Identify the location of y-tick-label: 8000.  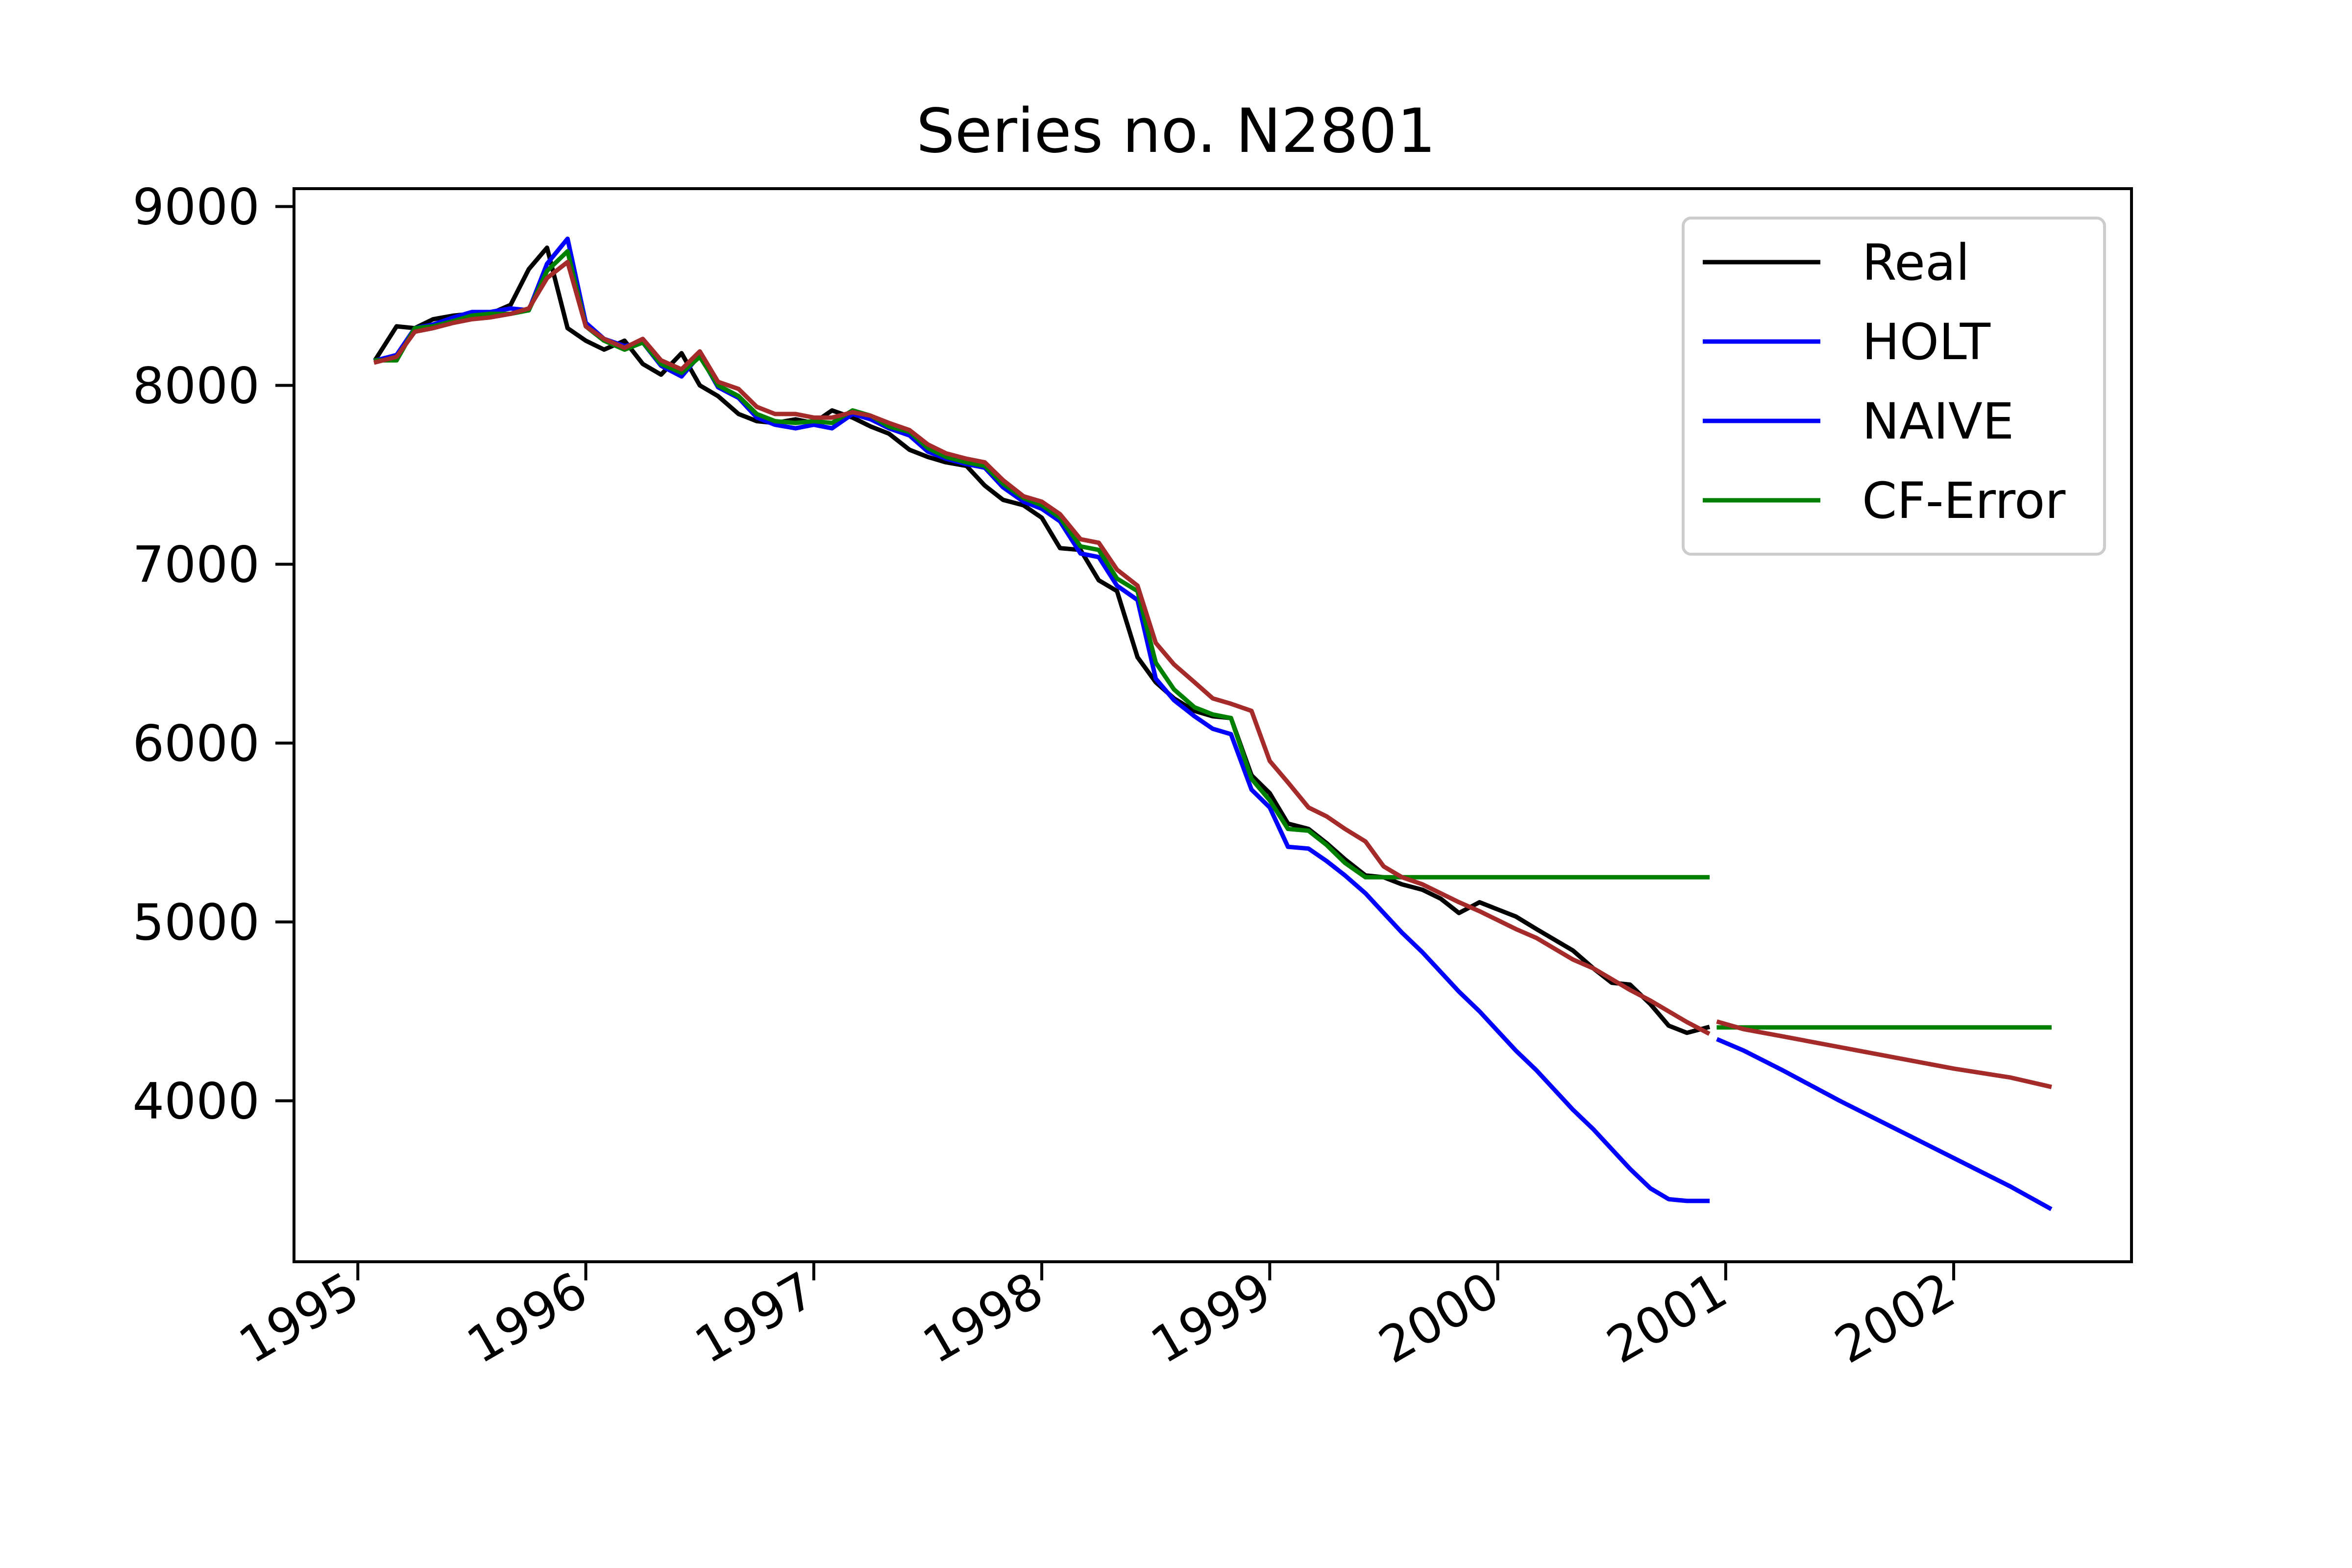
(196, 386).